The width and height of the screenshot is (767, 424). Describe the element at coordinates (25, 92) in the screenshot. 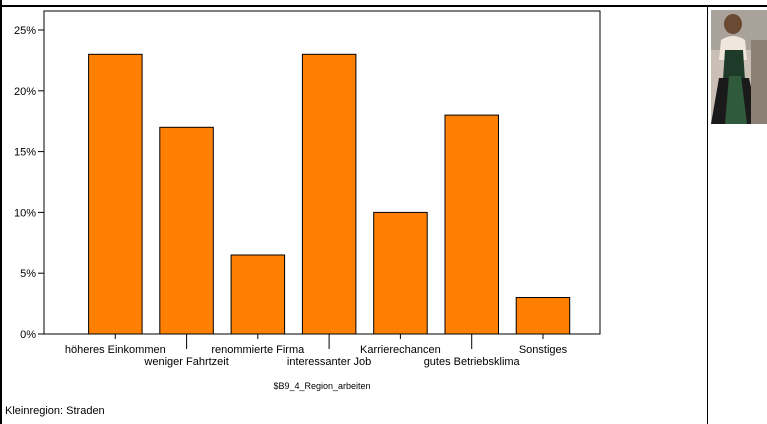

I see `y-tick-label-4: 20%` at that location.